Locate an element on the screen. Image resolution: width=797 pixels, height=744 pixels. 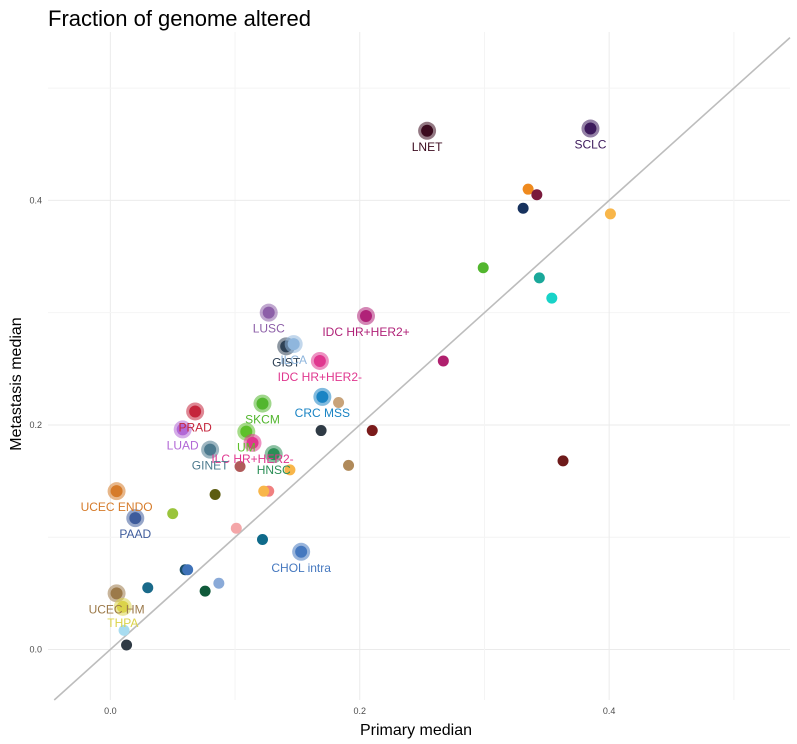
chart-title: Fraction of genome altered is located at coordinates (179, 18).